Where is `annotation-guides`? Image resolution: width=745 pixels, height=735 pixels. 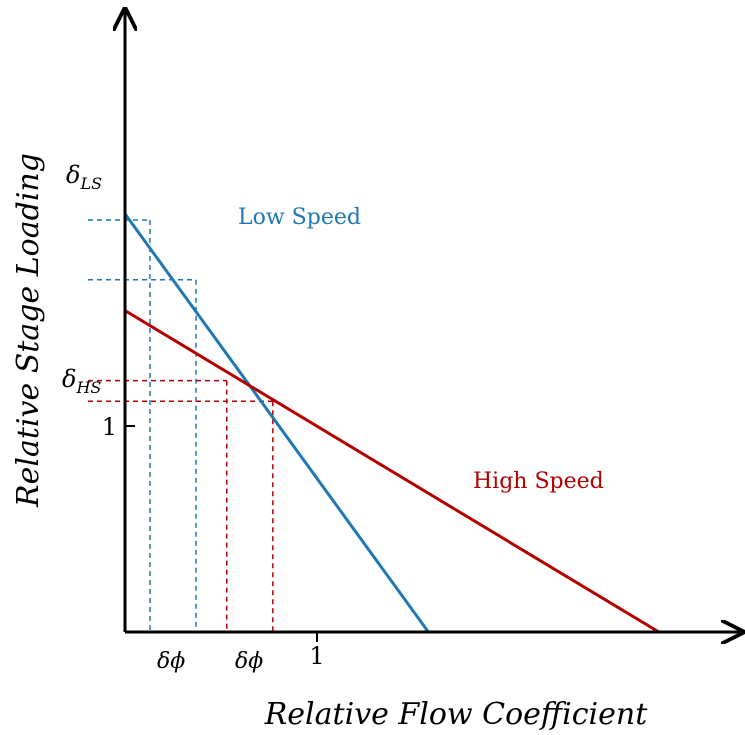
annotation-guides is located at coordinates (181, 425).